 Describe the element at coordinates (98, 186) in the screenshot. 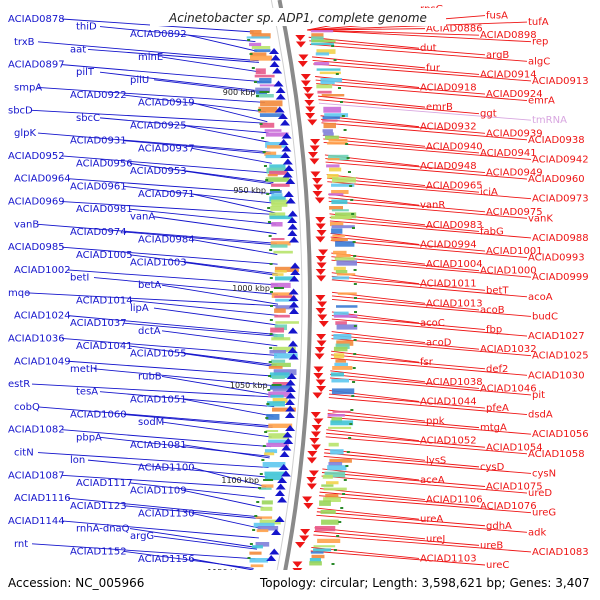

I see `left-gene-label: ACIAD0961` at that location.